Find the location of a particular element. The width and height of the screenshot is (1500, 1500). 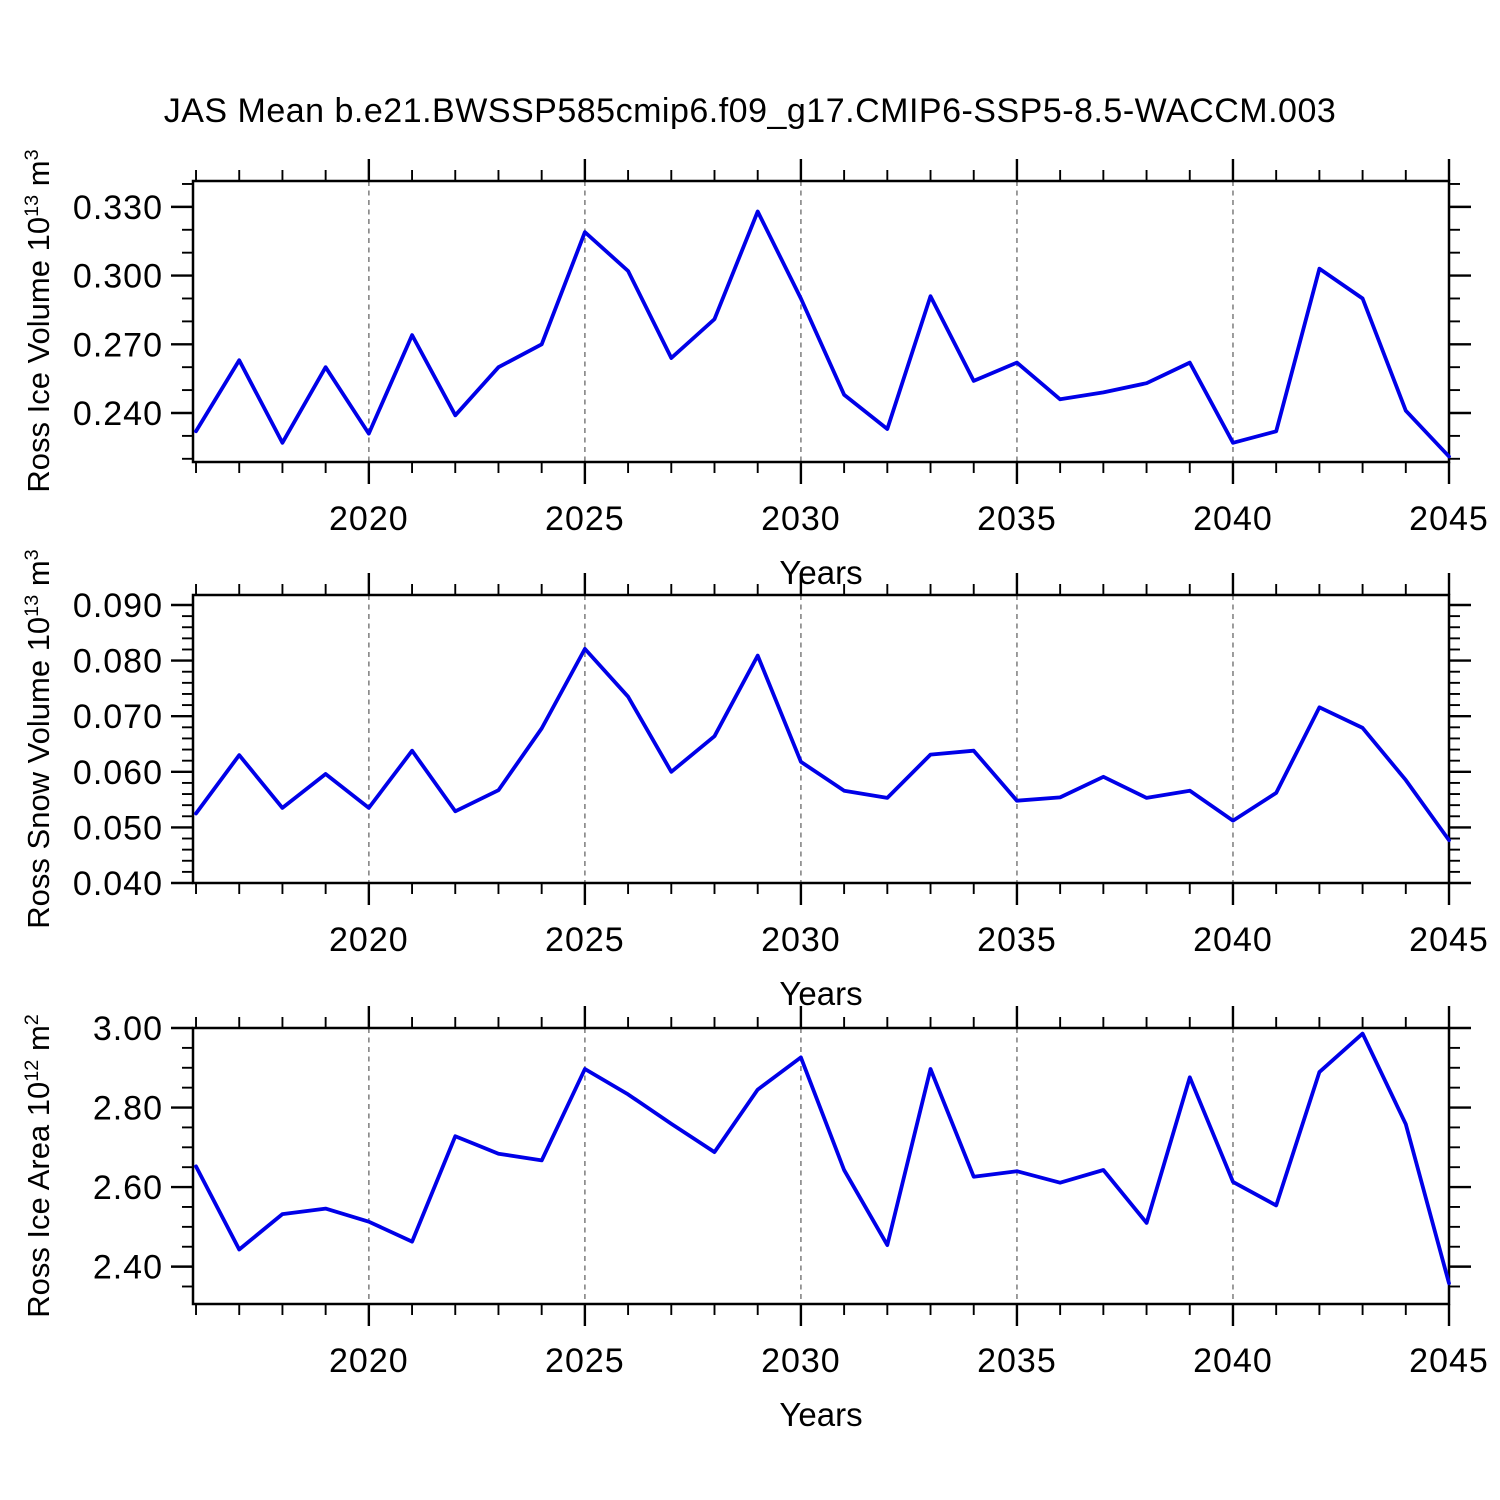

y-tick-label: 0.090 is located at coordinates (118, 606).